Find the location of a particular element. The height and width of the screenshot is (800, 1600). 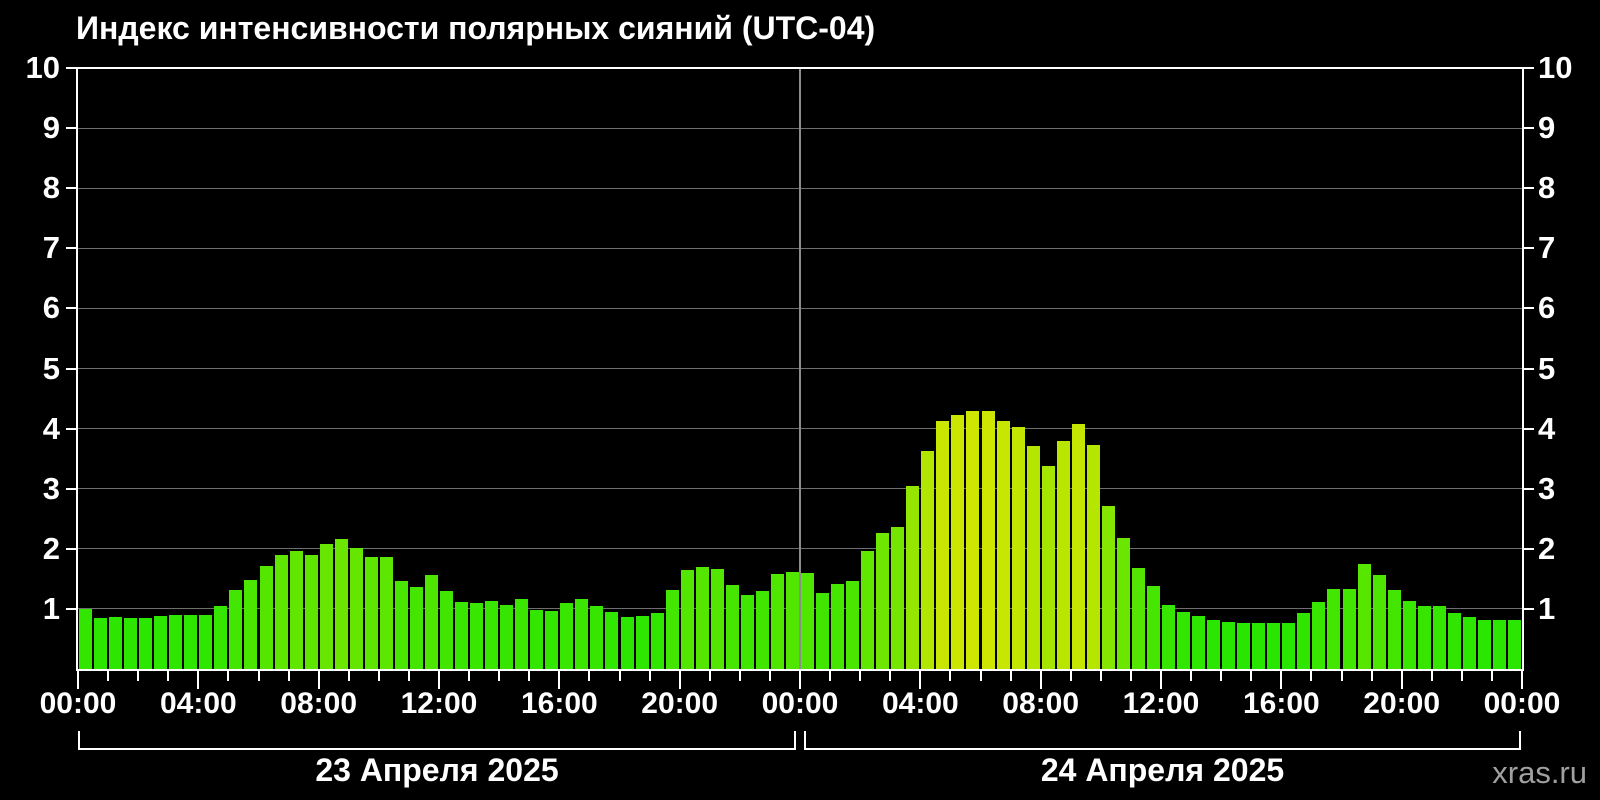

y-axis-label-right: 9 is located at coordinates (1547, 128).